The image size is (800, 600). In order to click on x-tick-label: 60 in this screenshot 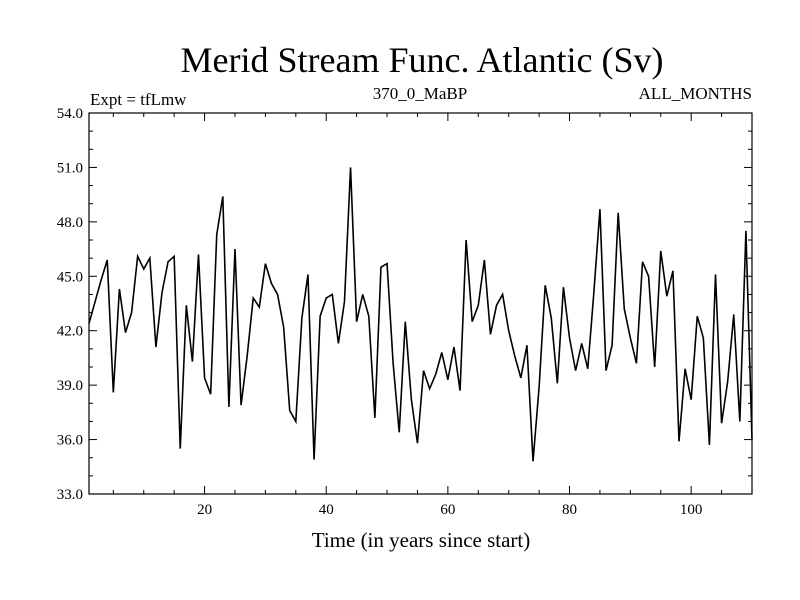, I will do `click(447, 510)`.